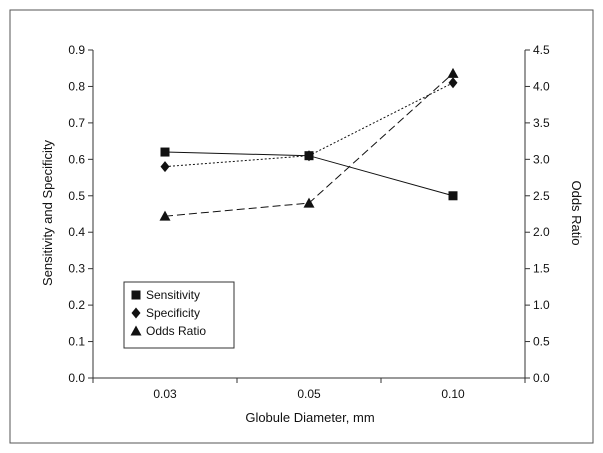 The image size is (603, 453). I want to click on x-axis-title: Globule Diameter, mm, so click(309, 417).